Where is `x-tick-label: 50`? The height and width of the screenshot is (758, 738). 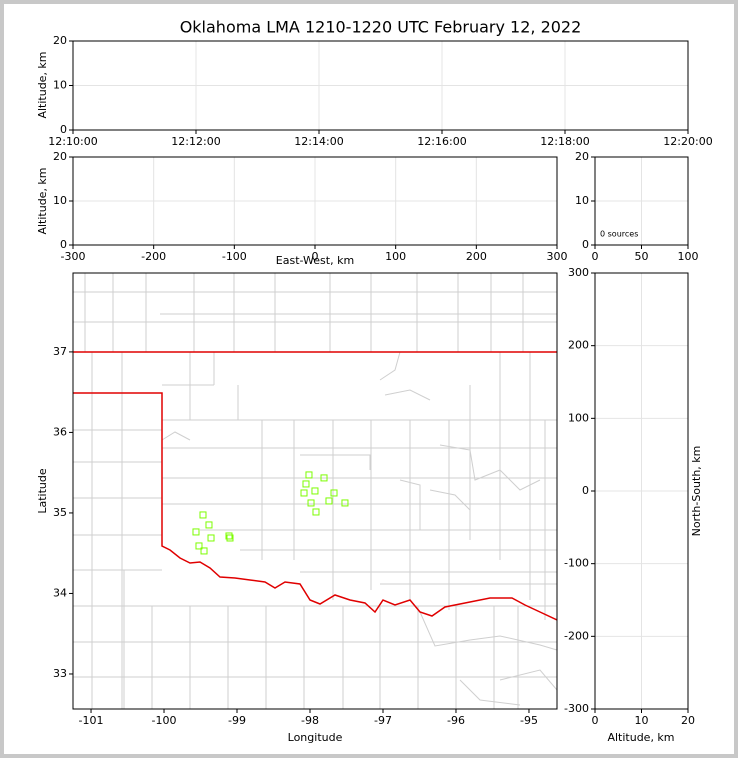
x-tick-label: 50 is located at coordinates (642, 256).